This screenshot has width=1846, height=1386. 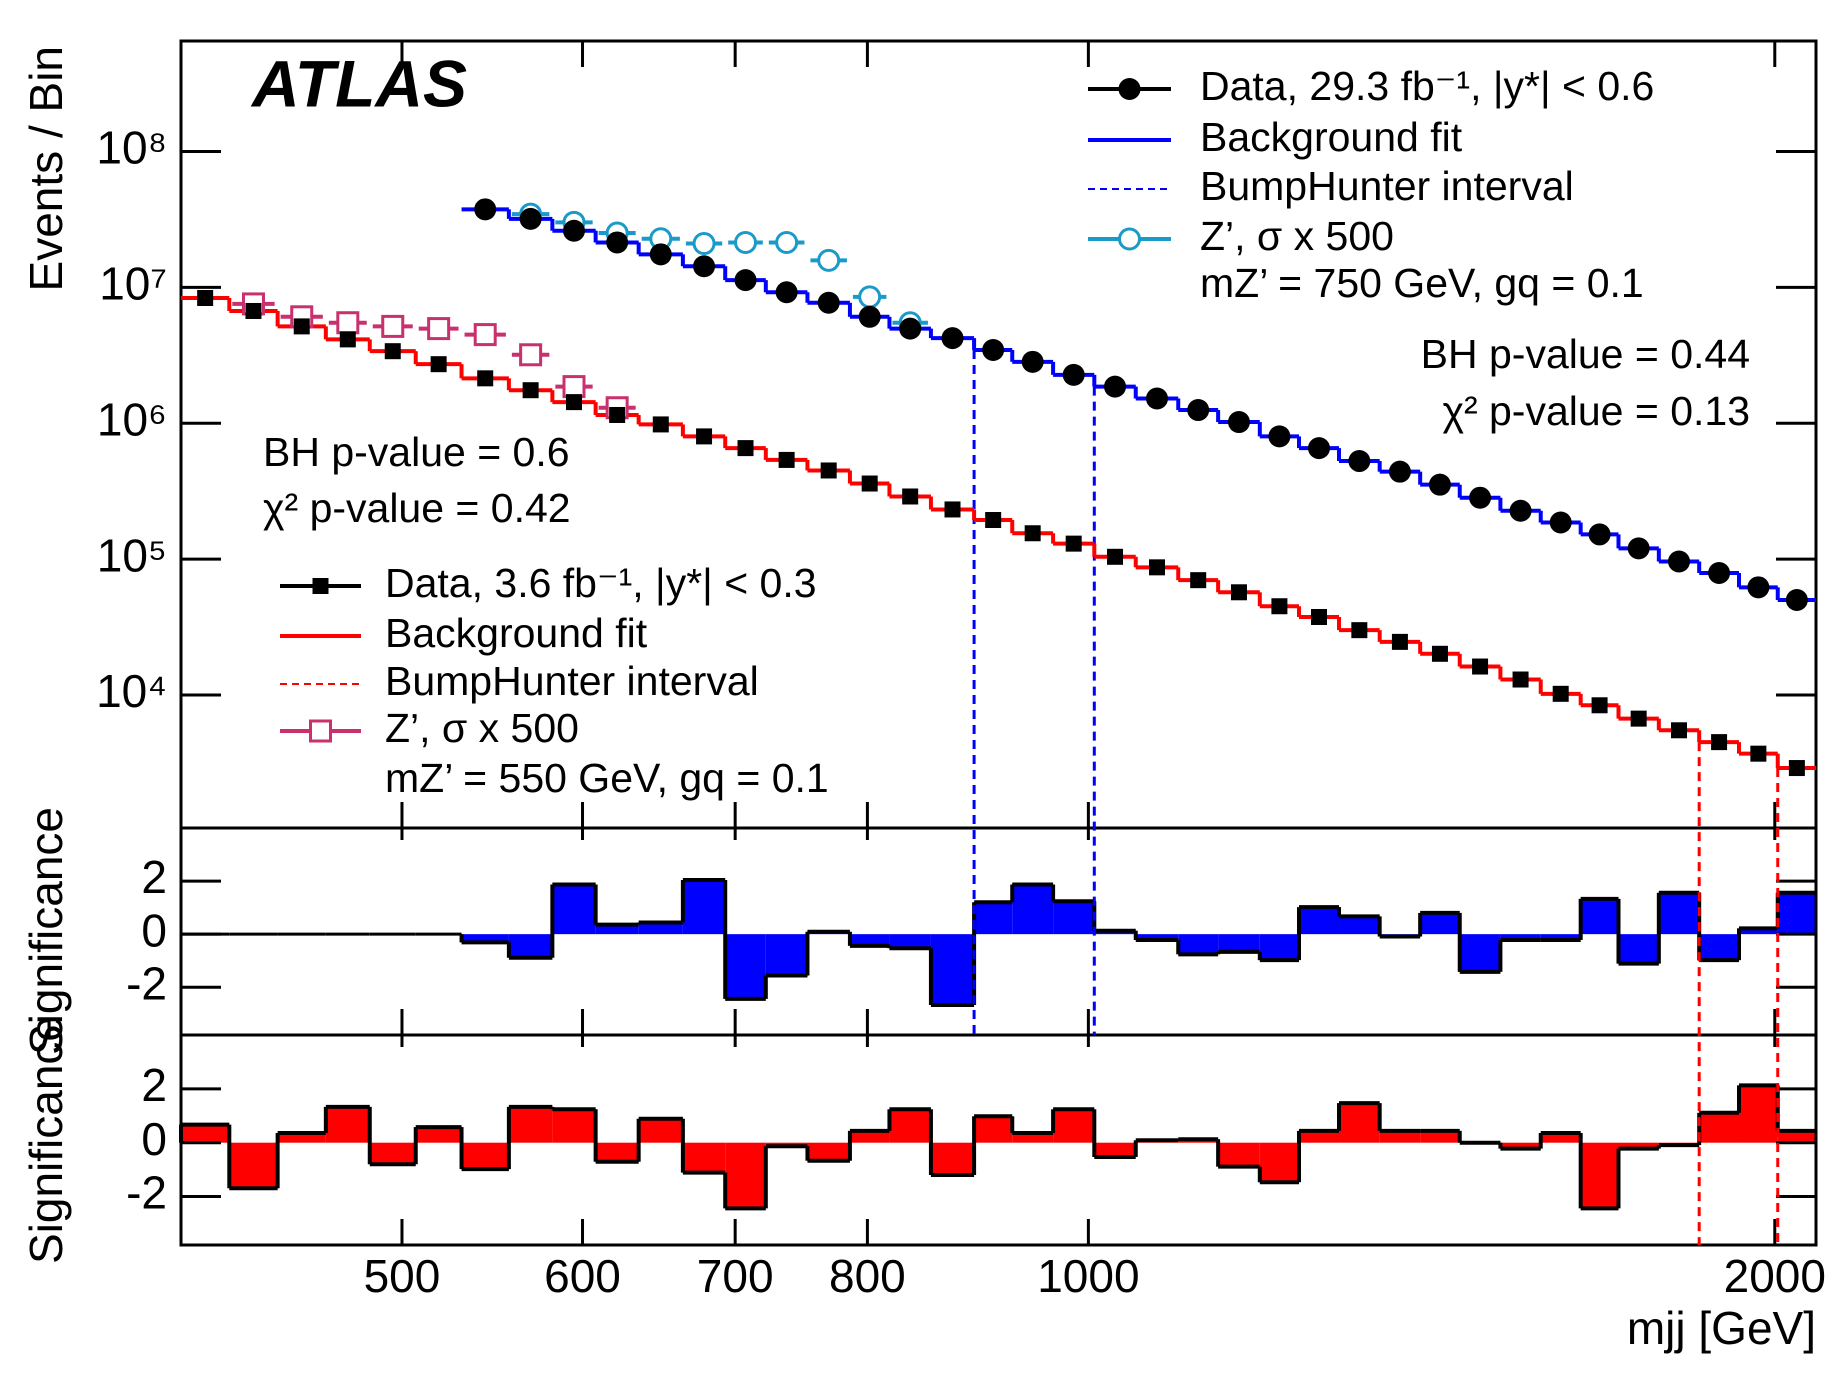 I want to click on p-value-label: BH p-value = 0.6, so click(x=416, y=452).